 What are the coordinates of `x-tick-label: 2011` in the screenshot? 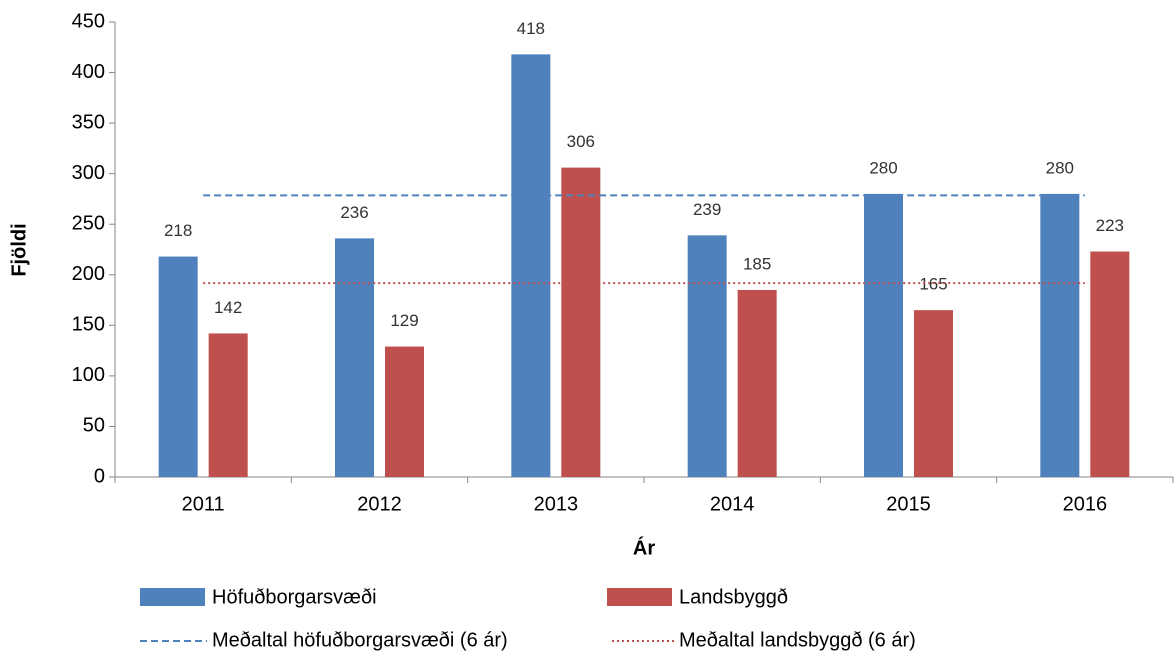 It's located at (203, 504).